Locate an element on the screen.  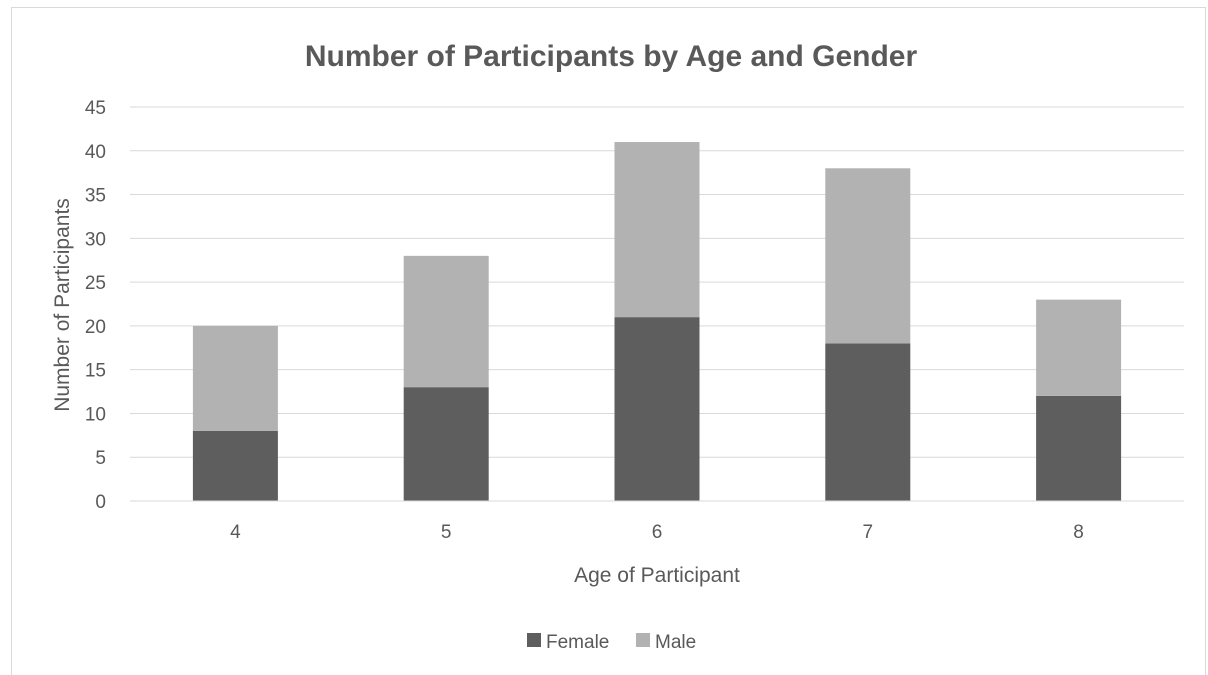
y-tick-label: 45 is located at coordinates (95, 108).